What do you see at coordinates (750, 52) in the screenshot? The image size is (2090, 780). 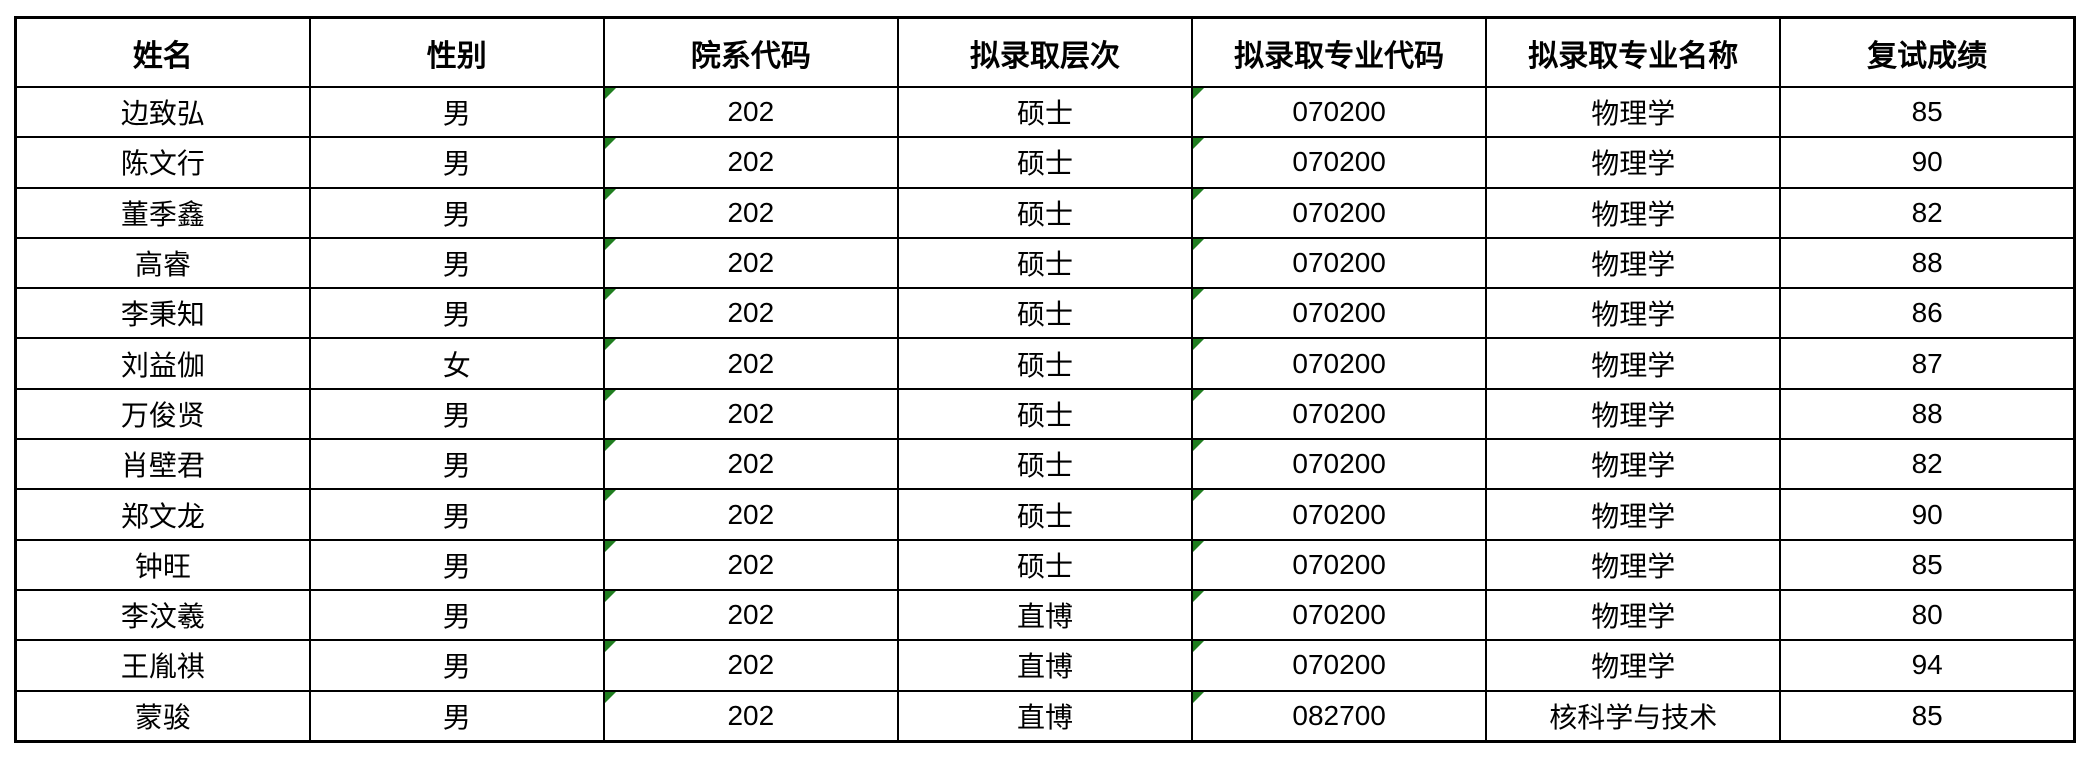 I see `column-header-dept_code: 院系代码` at bounding box center [750, 52].